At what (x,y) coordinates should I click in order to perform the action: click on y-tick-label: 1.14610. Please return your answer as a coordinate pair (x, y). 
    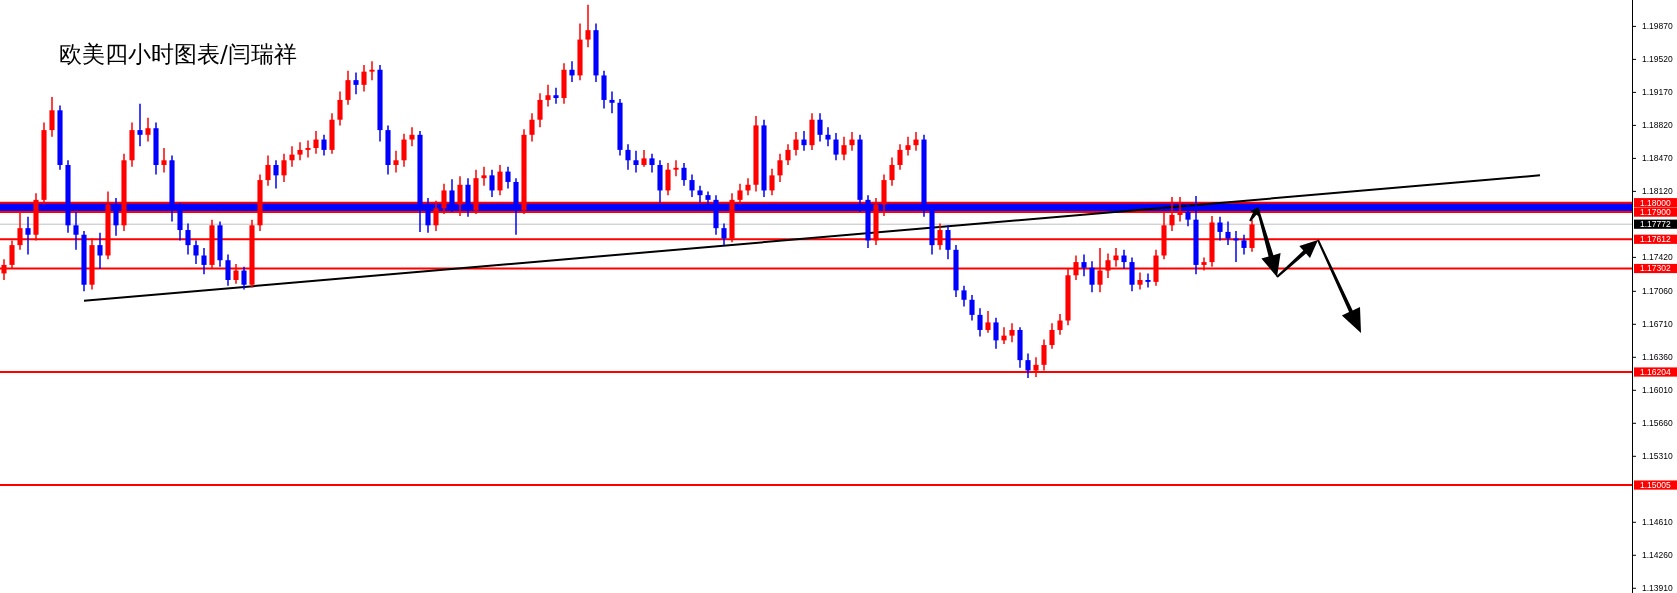
    Looking at the image, I should click on (1657, 522).